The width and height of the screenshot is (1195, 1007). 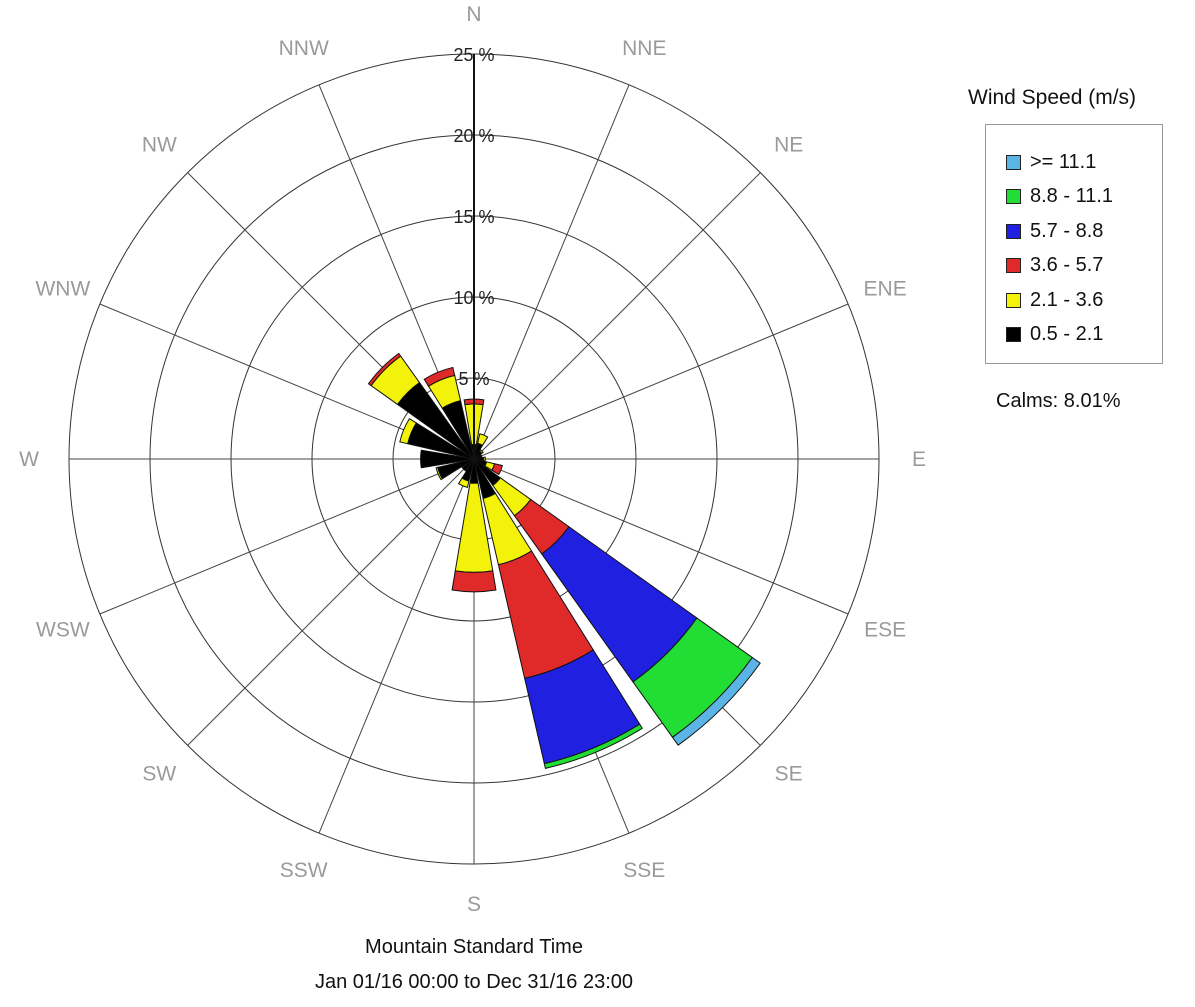 I want to click on legend-item-2-1-3-6: 2.1 - 3.6, so click(x=1084, y=300).